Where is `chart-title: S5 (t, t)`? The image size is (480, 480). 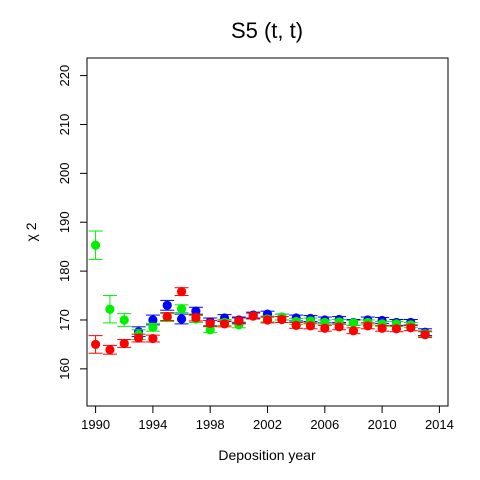
chart-title: S5 (t, t) is located at coordinates (267, 30).